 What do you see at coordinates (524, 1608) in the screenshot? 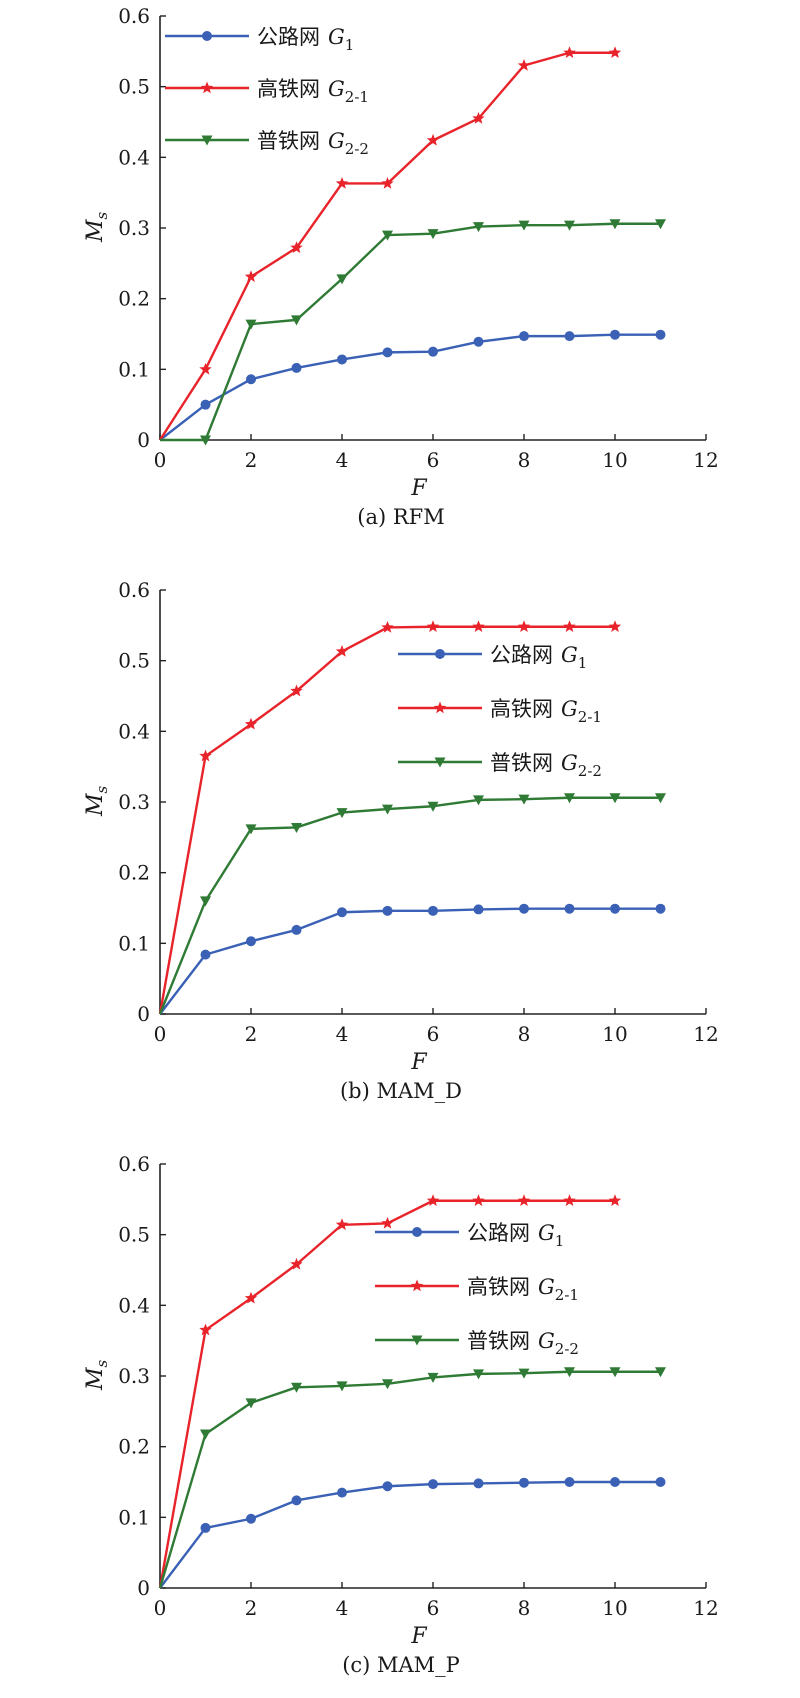
I see `x-tick-label: 8` at bounding box center [524, 1608].